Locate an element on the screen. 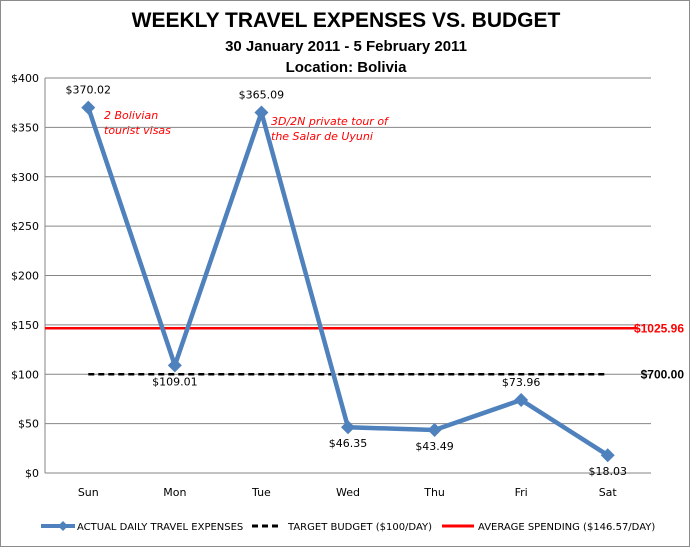 The width and height of the screenshot is (690, 547). y-tick-label: $300 is located at coordinates (25, 177).